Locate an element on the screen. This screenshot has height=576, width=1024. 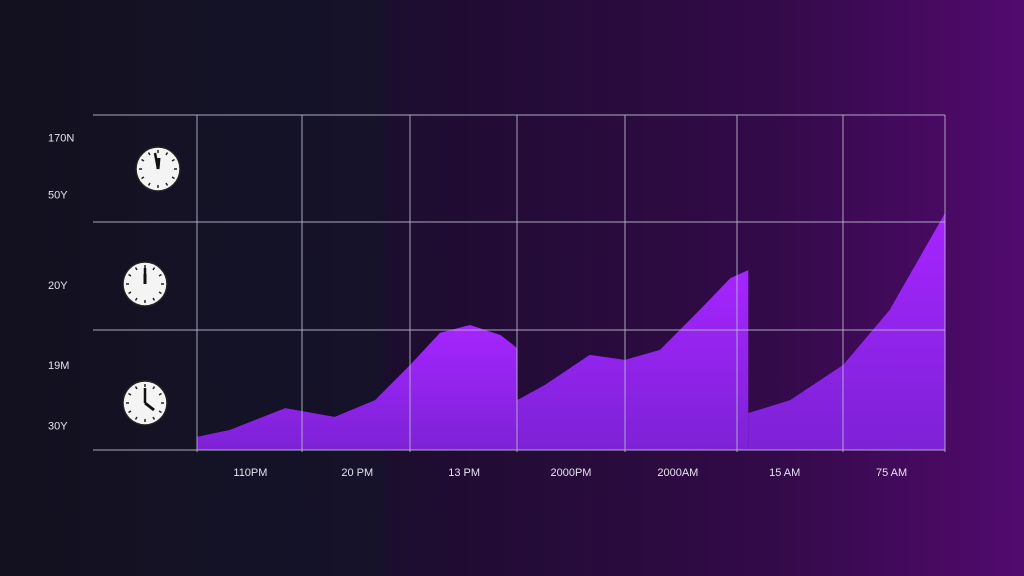
x-tick-label: 2000PM is located at coordinates (571, 473).